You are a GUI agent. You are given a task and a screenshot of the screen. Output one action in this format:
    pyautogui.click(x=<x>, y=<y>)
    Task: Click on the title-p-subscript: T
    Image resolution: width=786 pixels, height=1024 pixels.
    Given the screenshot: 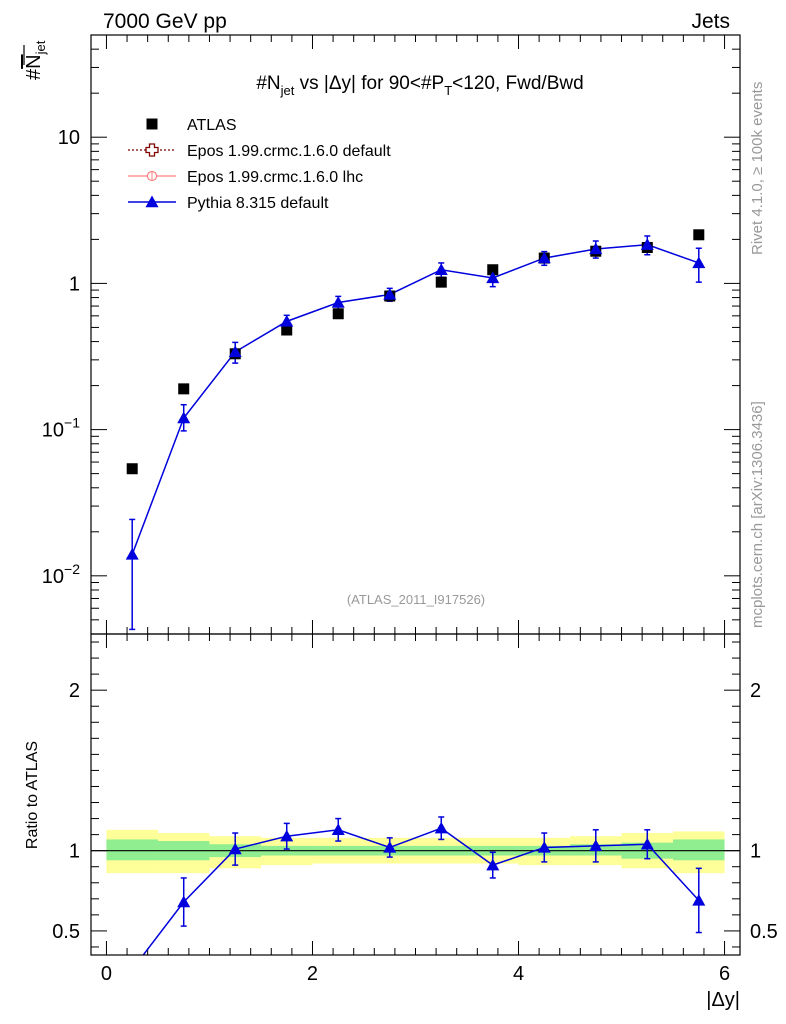 What is the action you would take?
    pyautogui.click(x=448, y=90)
    